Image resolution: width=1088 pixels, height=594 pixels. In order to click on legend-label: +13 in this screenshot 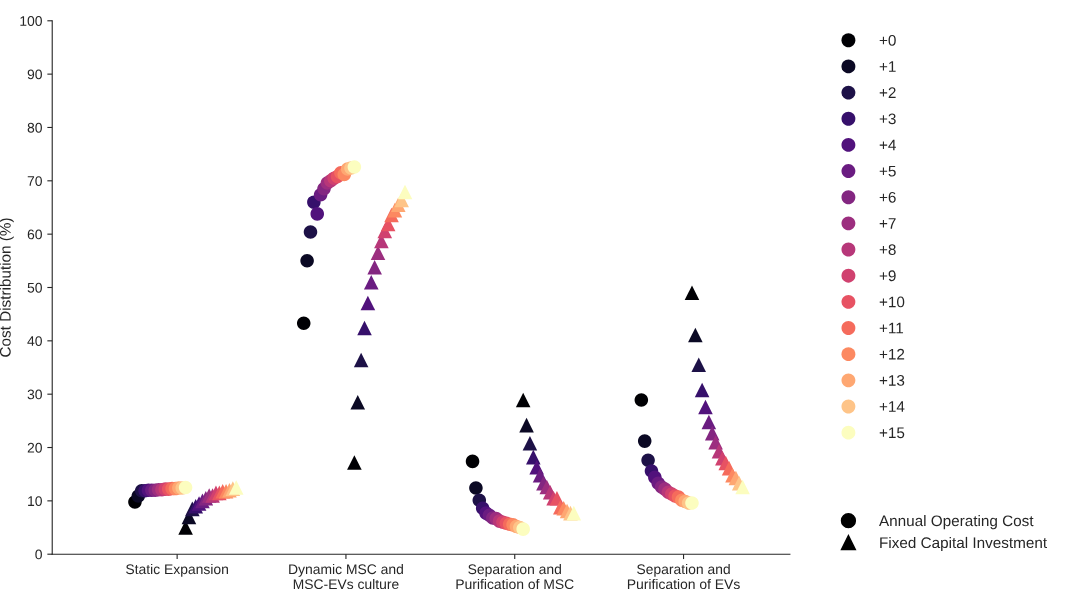, I will do `click(892, 380)`.